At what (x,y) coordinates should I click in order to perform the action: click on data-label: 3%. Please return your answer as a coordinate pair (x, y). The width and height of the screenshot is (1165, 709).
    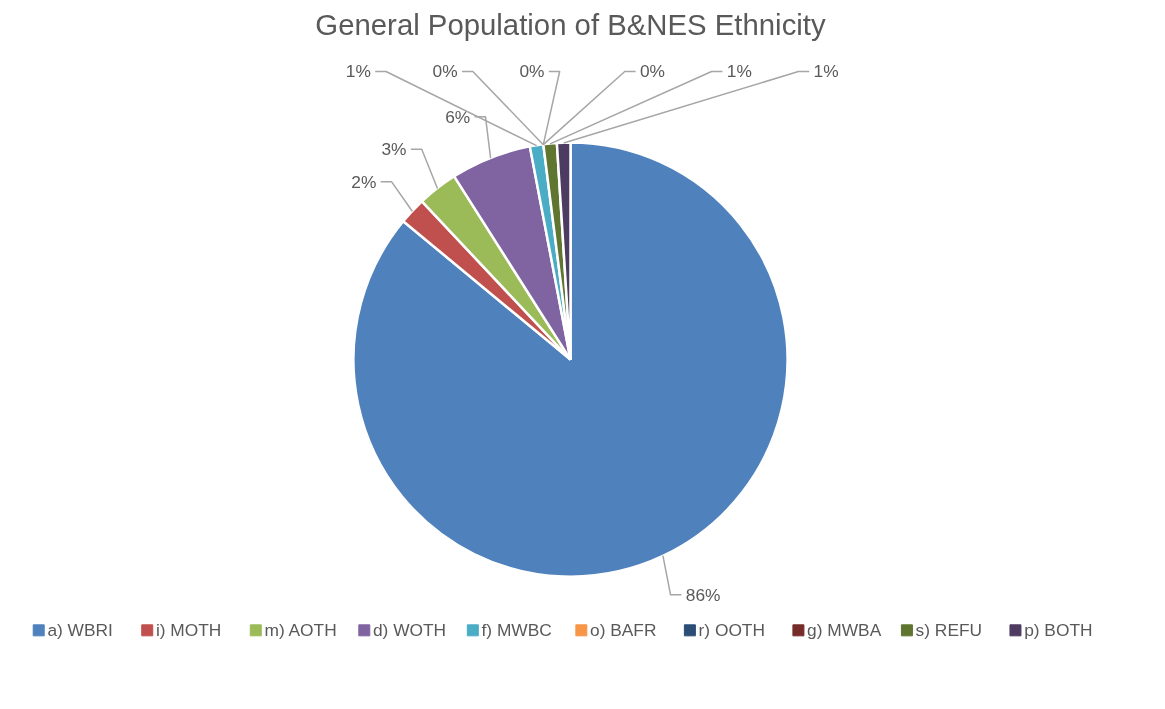
    Looking at the image, I should click on (394, 149).